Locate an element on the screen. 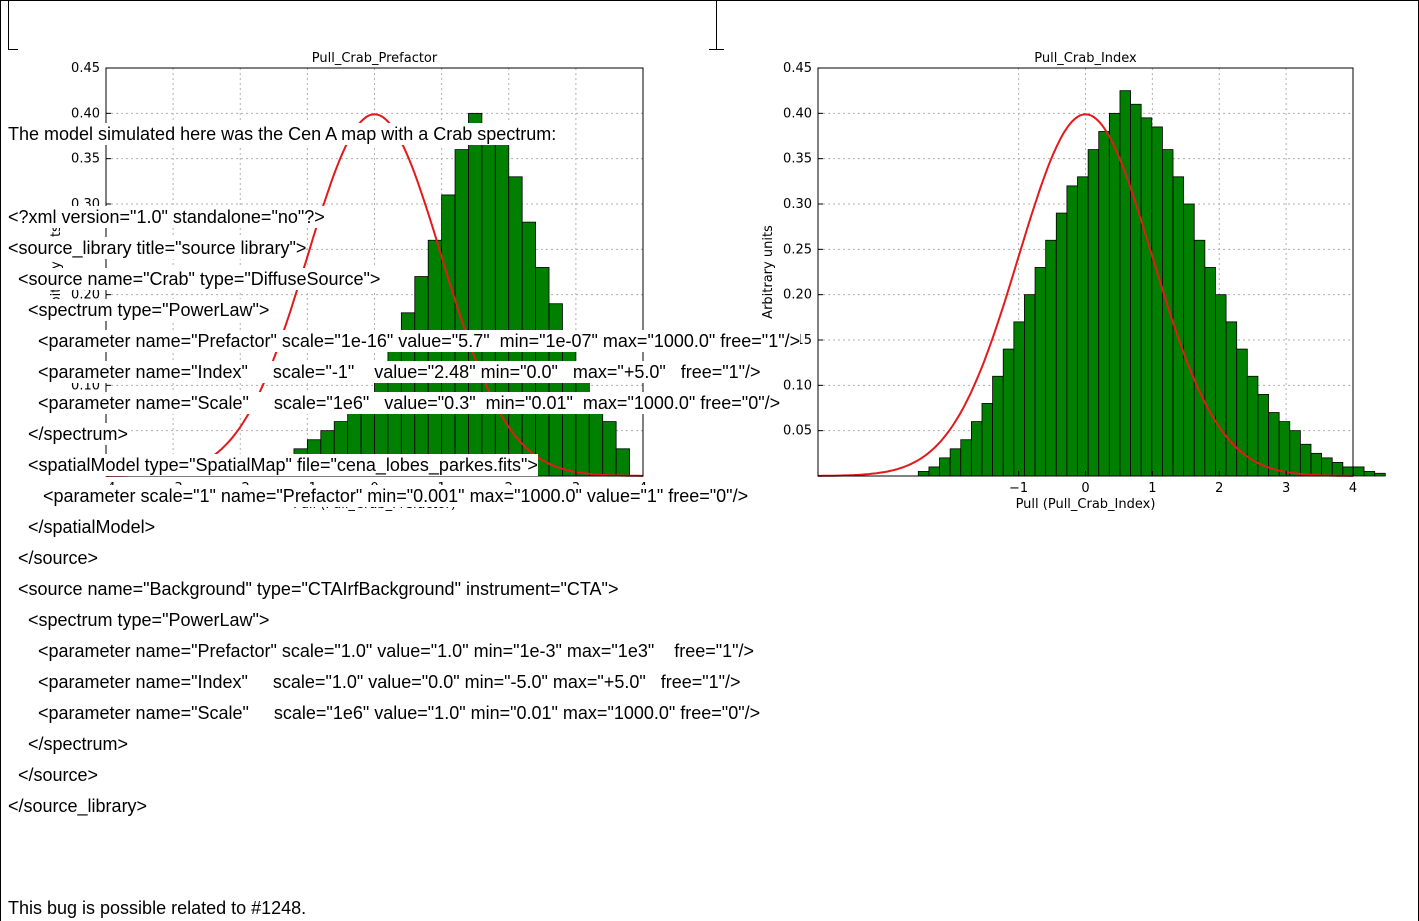 The height and width of the screenshot is (921, 1419). chart-title: Pull_Crab_Index is located at coordinates (1085, 58).